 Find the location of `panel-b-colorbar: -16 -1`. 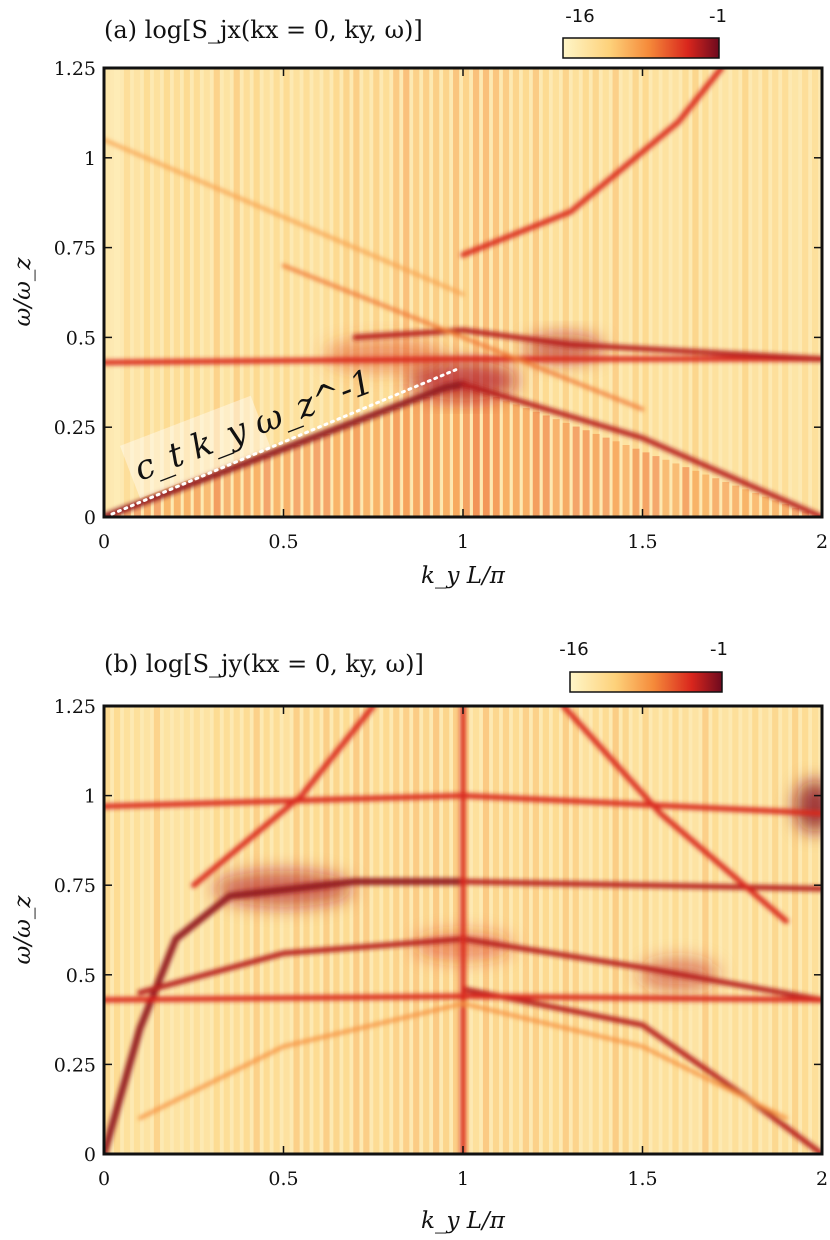

panel-b-colorbar: -16 -1 is located at coordinates (643, 666).